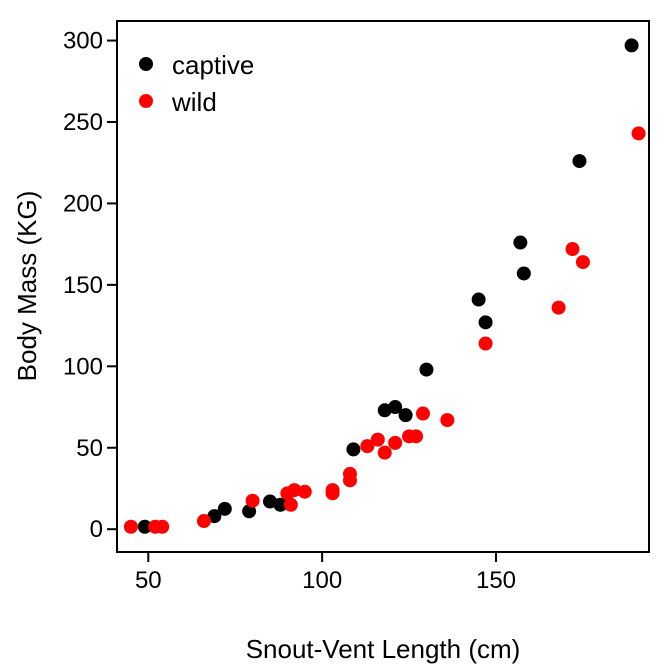  What do you see at coordinates (146, 64) in the screenshot?
I see `legend-marker-captive` at bounding box center [146, 64].